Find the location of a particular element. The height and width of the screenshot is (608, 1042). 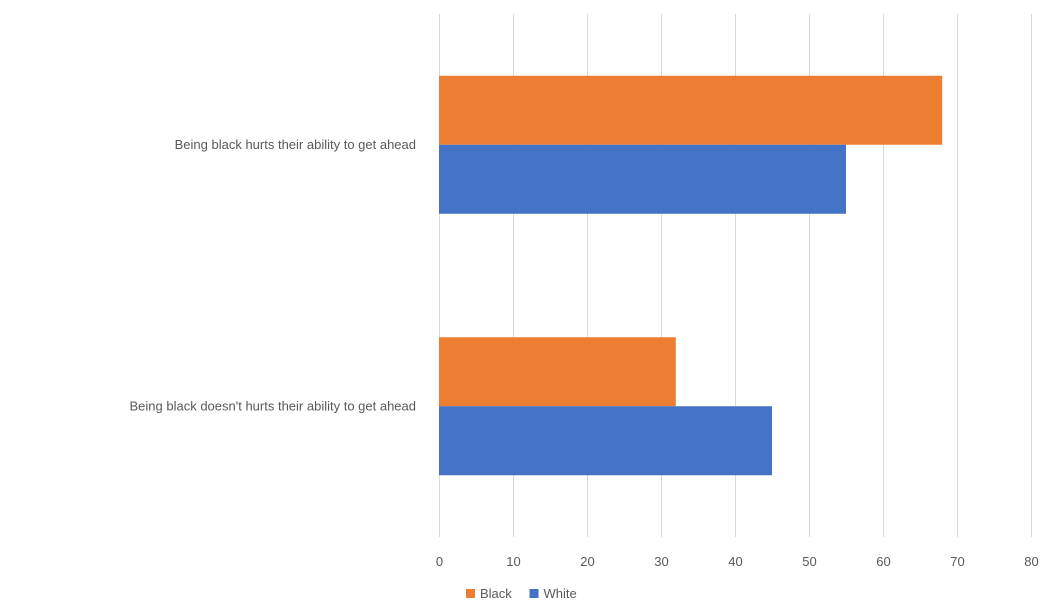

x-tick-label: 40 is located at coordinates (735, 561).